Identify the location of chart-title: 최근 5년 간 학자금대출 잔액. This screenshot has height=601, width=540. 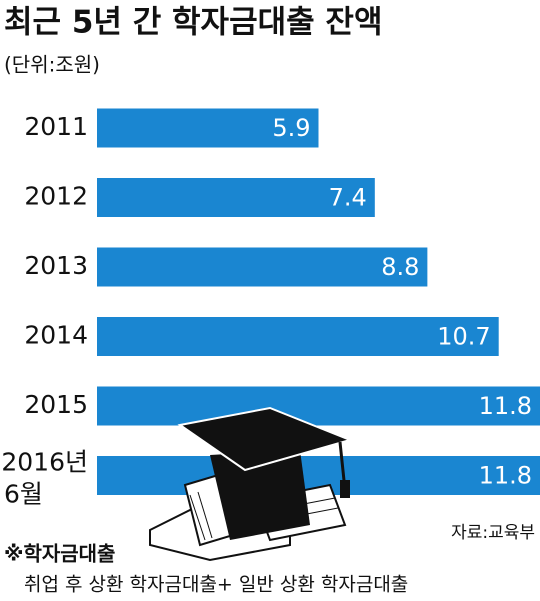
(193, 23).